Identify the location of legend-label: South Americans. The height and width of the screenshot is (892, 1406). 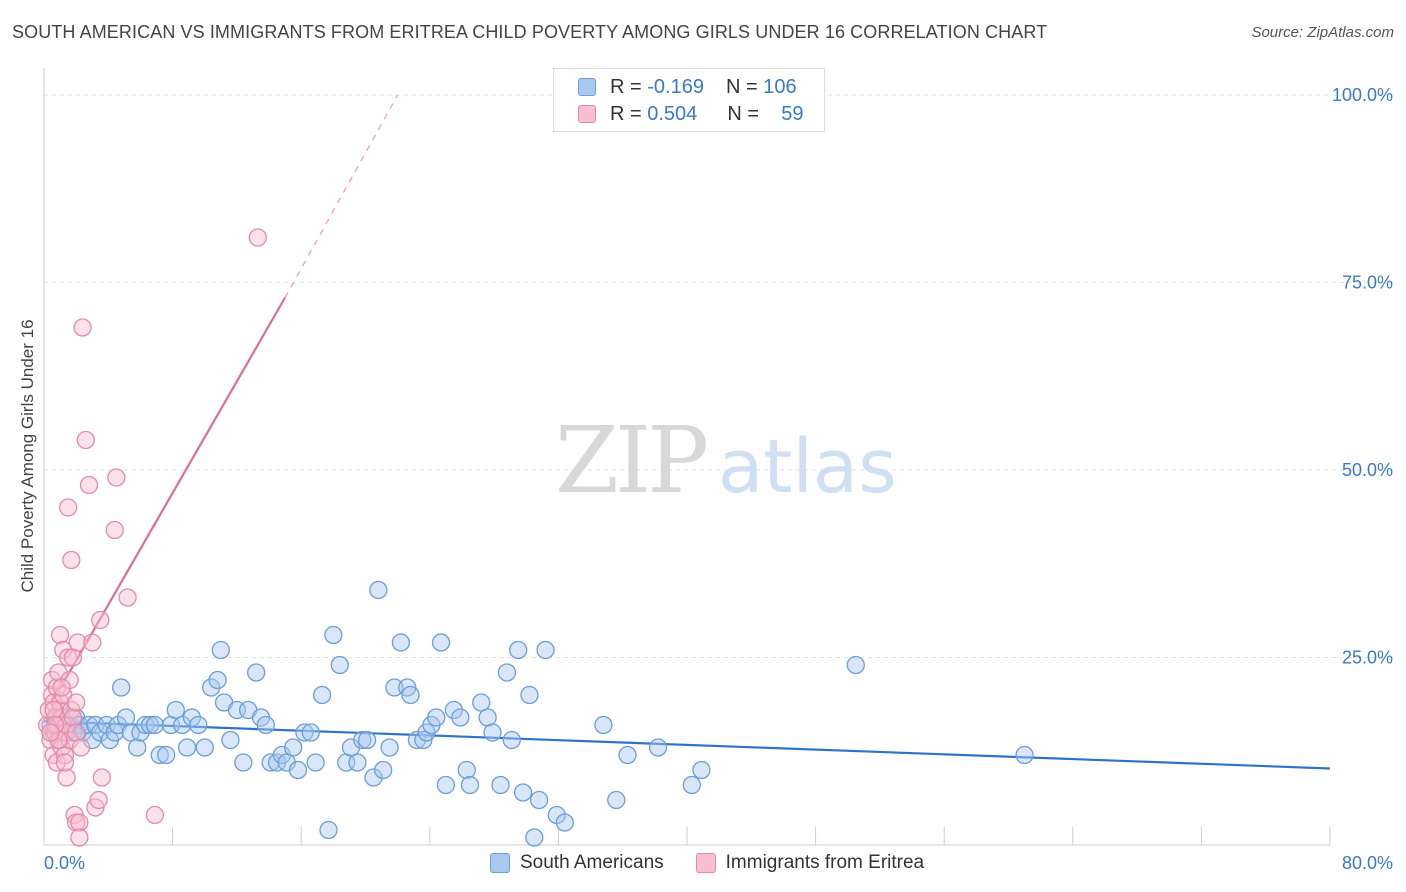
(592, 862).